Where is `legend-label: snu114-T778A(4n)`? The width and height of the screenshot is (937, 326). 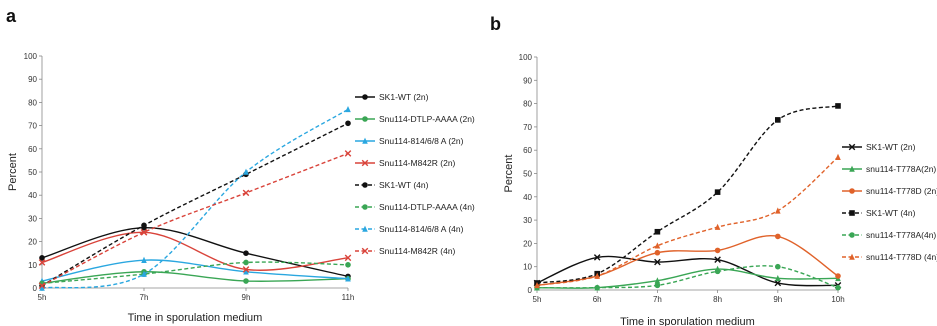 legend-label: snu114-T778A(4n) is located at coordinates (901, 235).